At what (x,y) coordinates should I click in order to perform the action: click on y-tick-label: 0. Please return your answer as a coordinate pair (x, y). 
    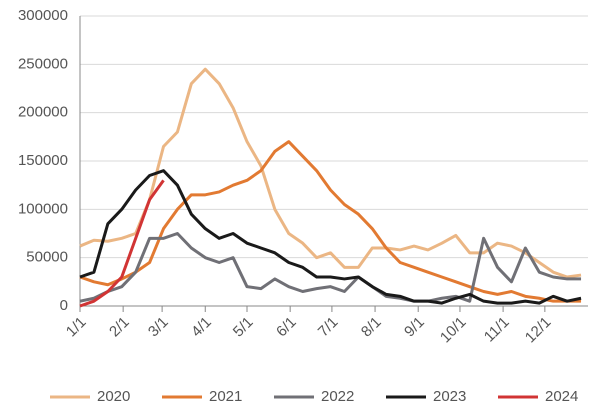
    Looking at the image, I should click on (64, 305).